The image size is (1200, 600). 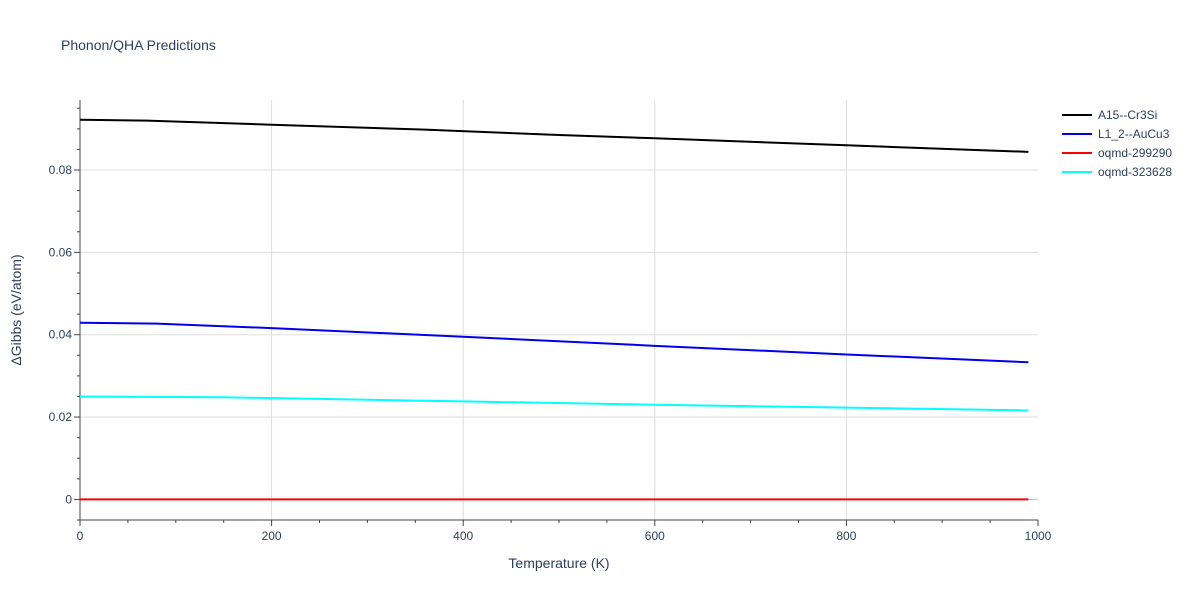 What do you see at coordinates (1038, 536) in the screenshot?
I see `x-tick-label: 1000` at bounding box center [1038, 536].